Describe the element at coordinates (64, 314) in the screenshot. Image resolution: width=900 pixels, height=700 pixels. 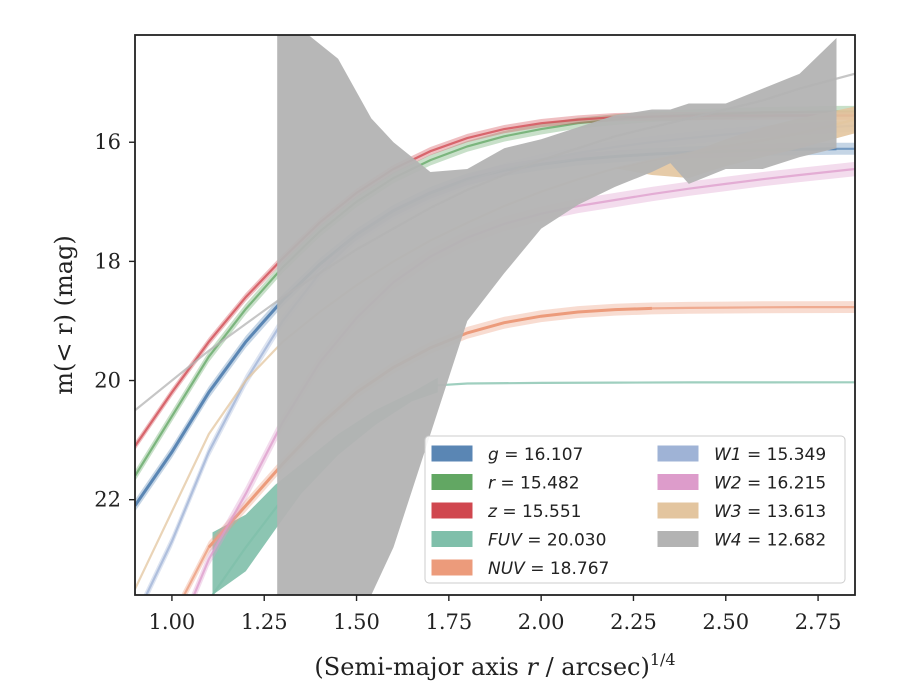
I see `y-axis-label: m(< r) (mag)` at that location.